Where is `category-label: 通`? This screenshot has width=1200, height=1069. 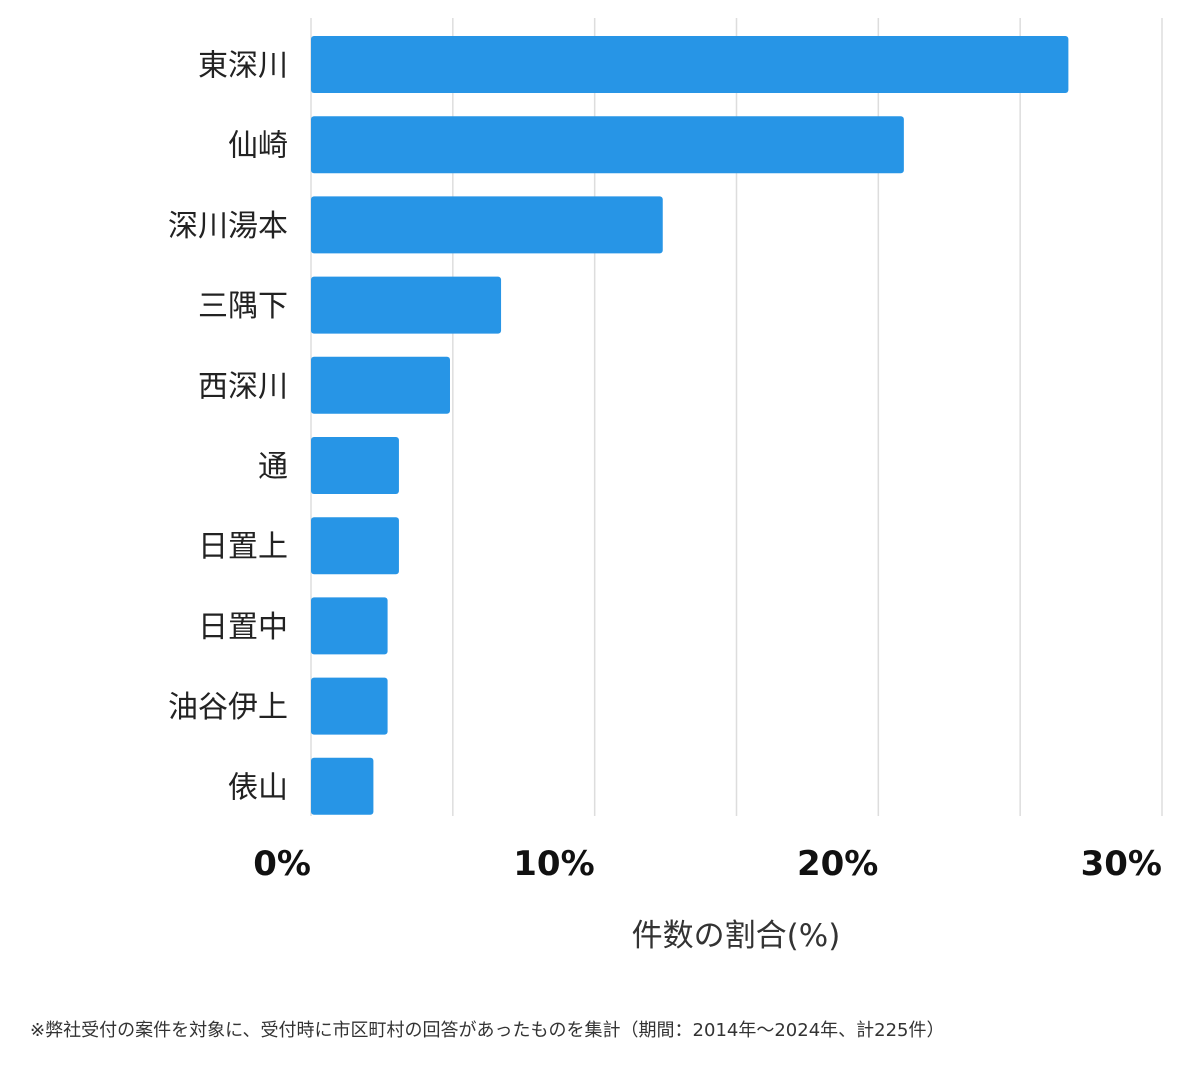 category-label: 通 is located at coordinates (273, 467).